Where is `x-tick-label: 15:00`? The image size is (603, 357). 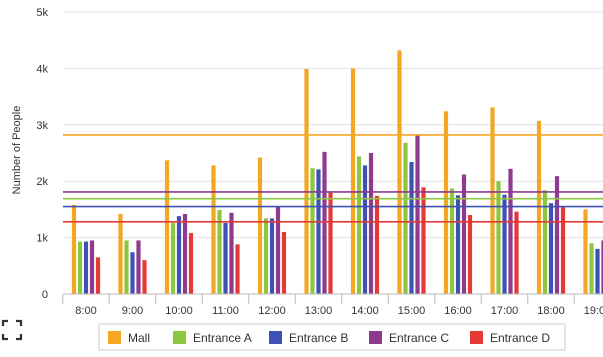
x-tick-label: 15:00 is located at coordinates (412, 311).